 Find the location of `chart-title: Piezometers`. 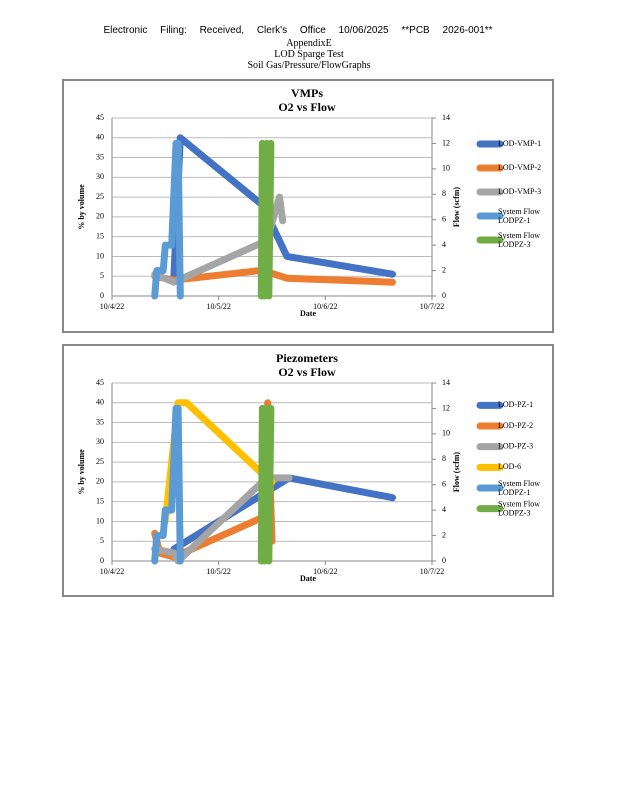

chart-title: Piezometers is located at coordinates (307, 358).